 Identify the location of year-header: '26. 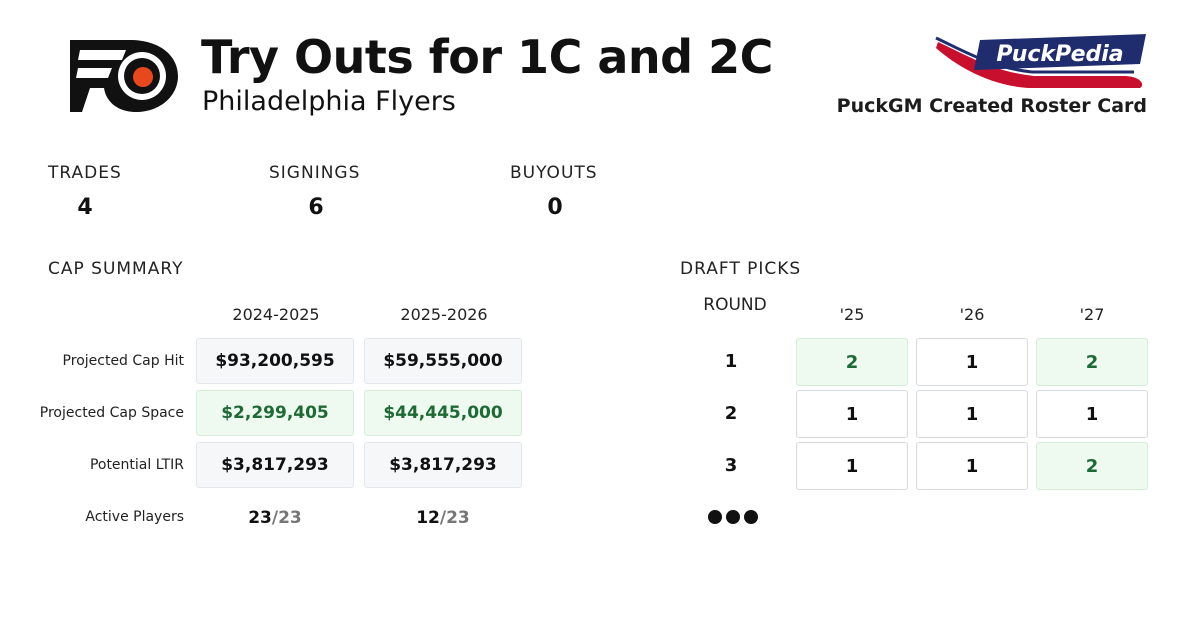
(972, 314).